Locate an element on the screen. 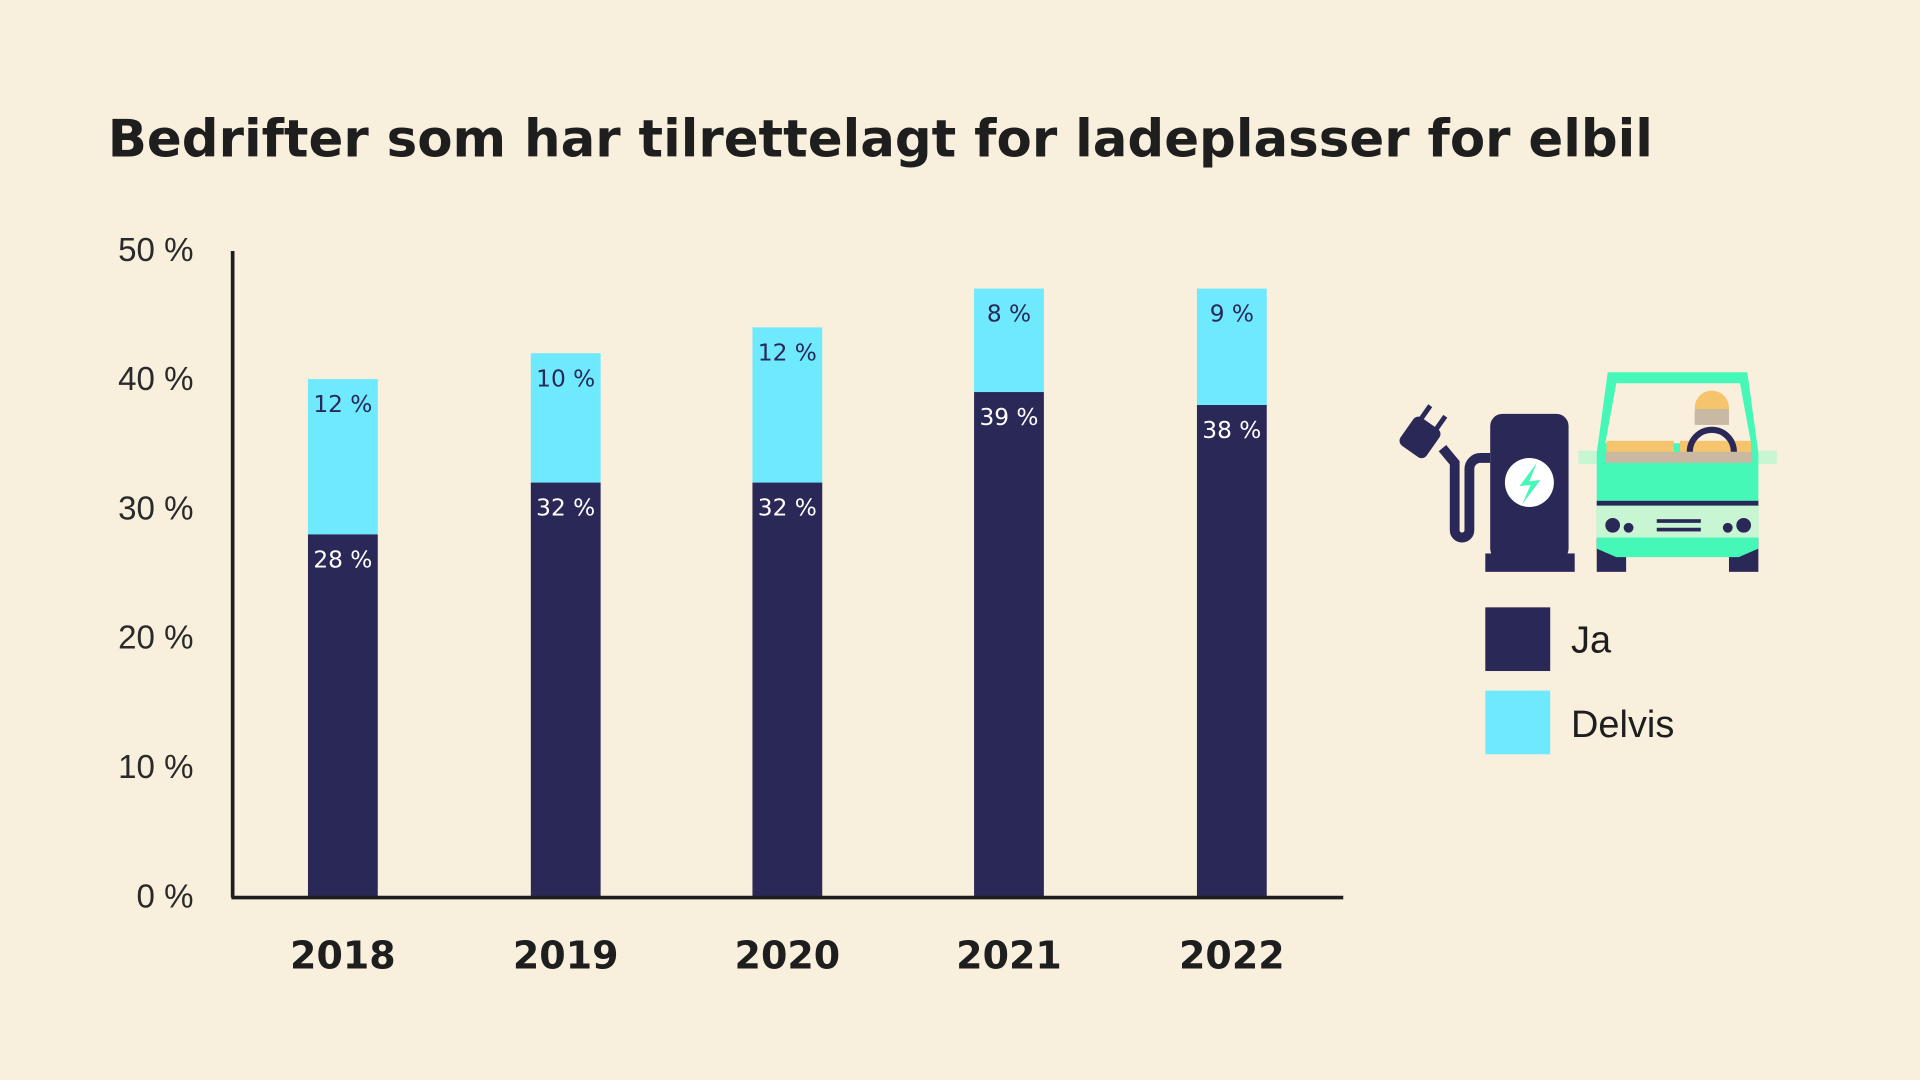 The width and height of the screenshot is (1920, 1080). y-tick-label: 10 % is located at coordinates (155, 767).